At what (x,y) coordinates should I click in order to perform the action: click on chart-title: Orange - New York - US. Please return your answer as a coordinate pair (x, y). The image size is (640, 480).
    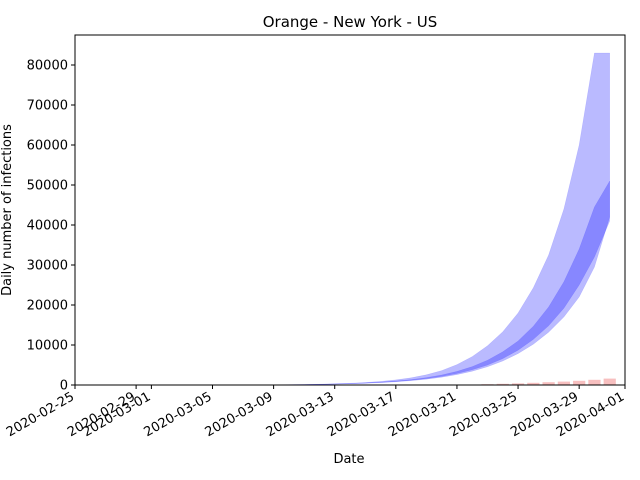
    Looking at the image, I should click on (350, 22).